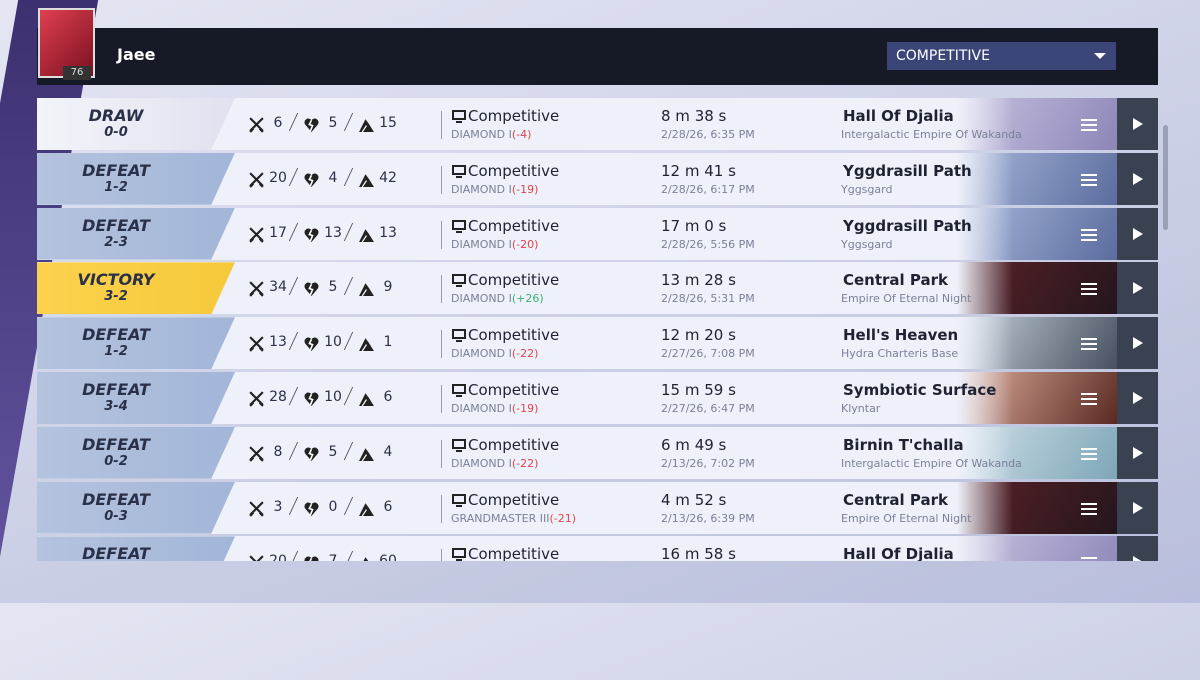 The image size is (1200, 680). What do you see at coordinates (867, 189) in the screenshot?
I see `region: Yggsgard` at bounding box center [867, 189].